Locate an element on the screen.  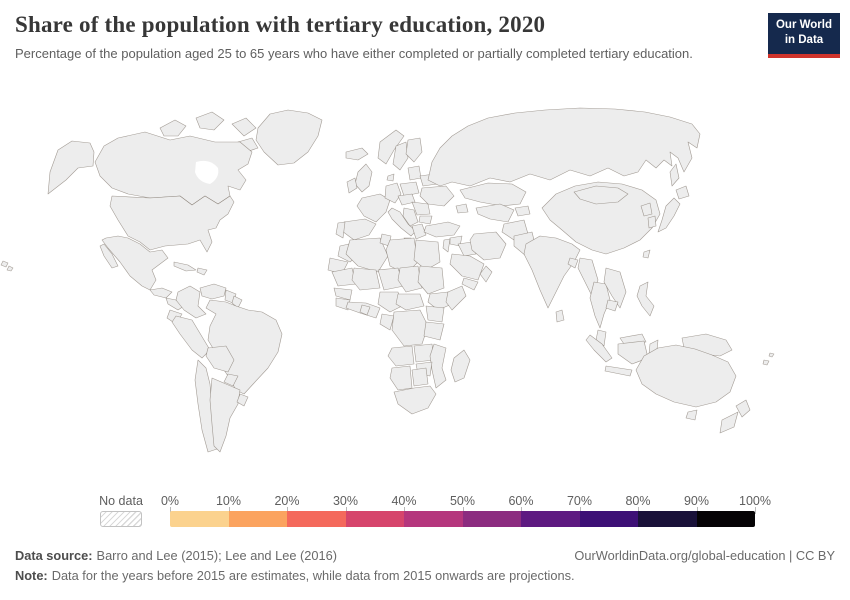
country-india is located at coordinates (552, 272).